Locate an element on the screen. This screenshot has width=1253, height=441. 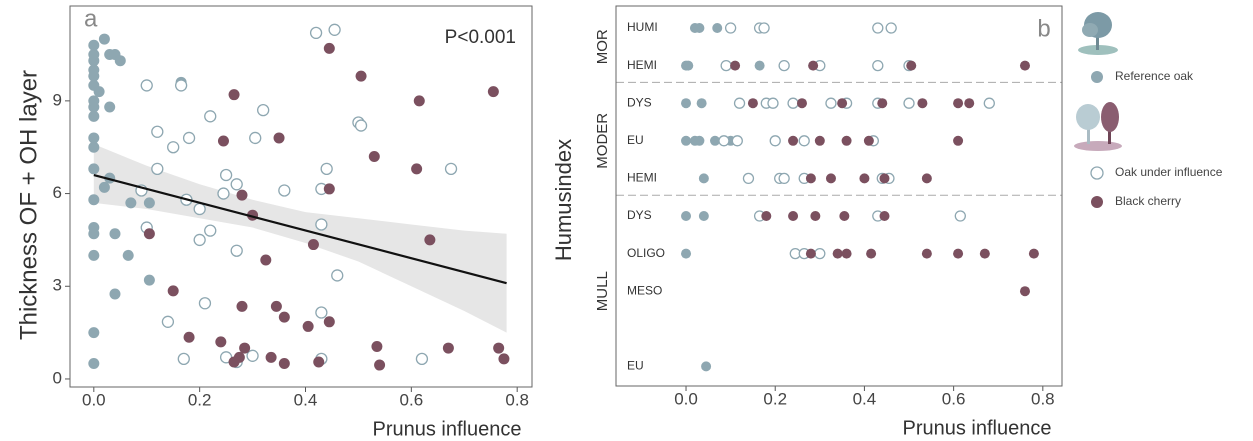
category-label: EU is located at coordinates (635, 366).